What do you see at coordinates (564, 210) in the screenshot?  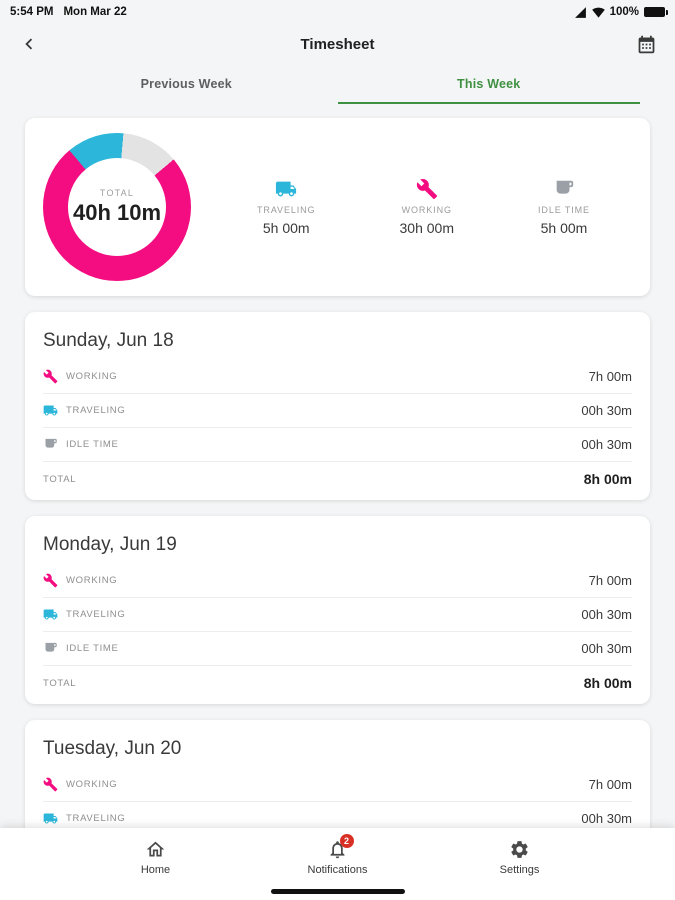 I see `stat-label: IDLE TIME` at bounding box center [564, 210].